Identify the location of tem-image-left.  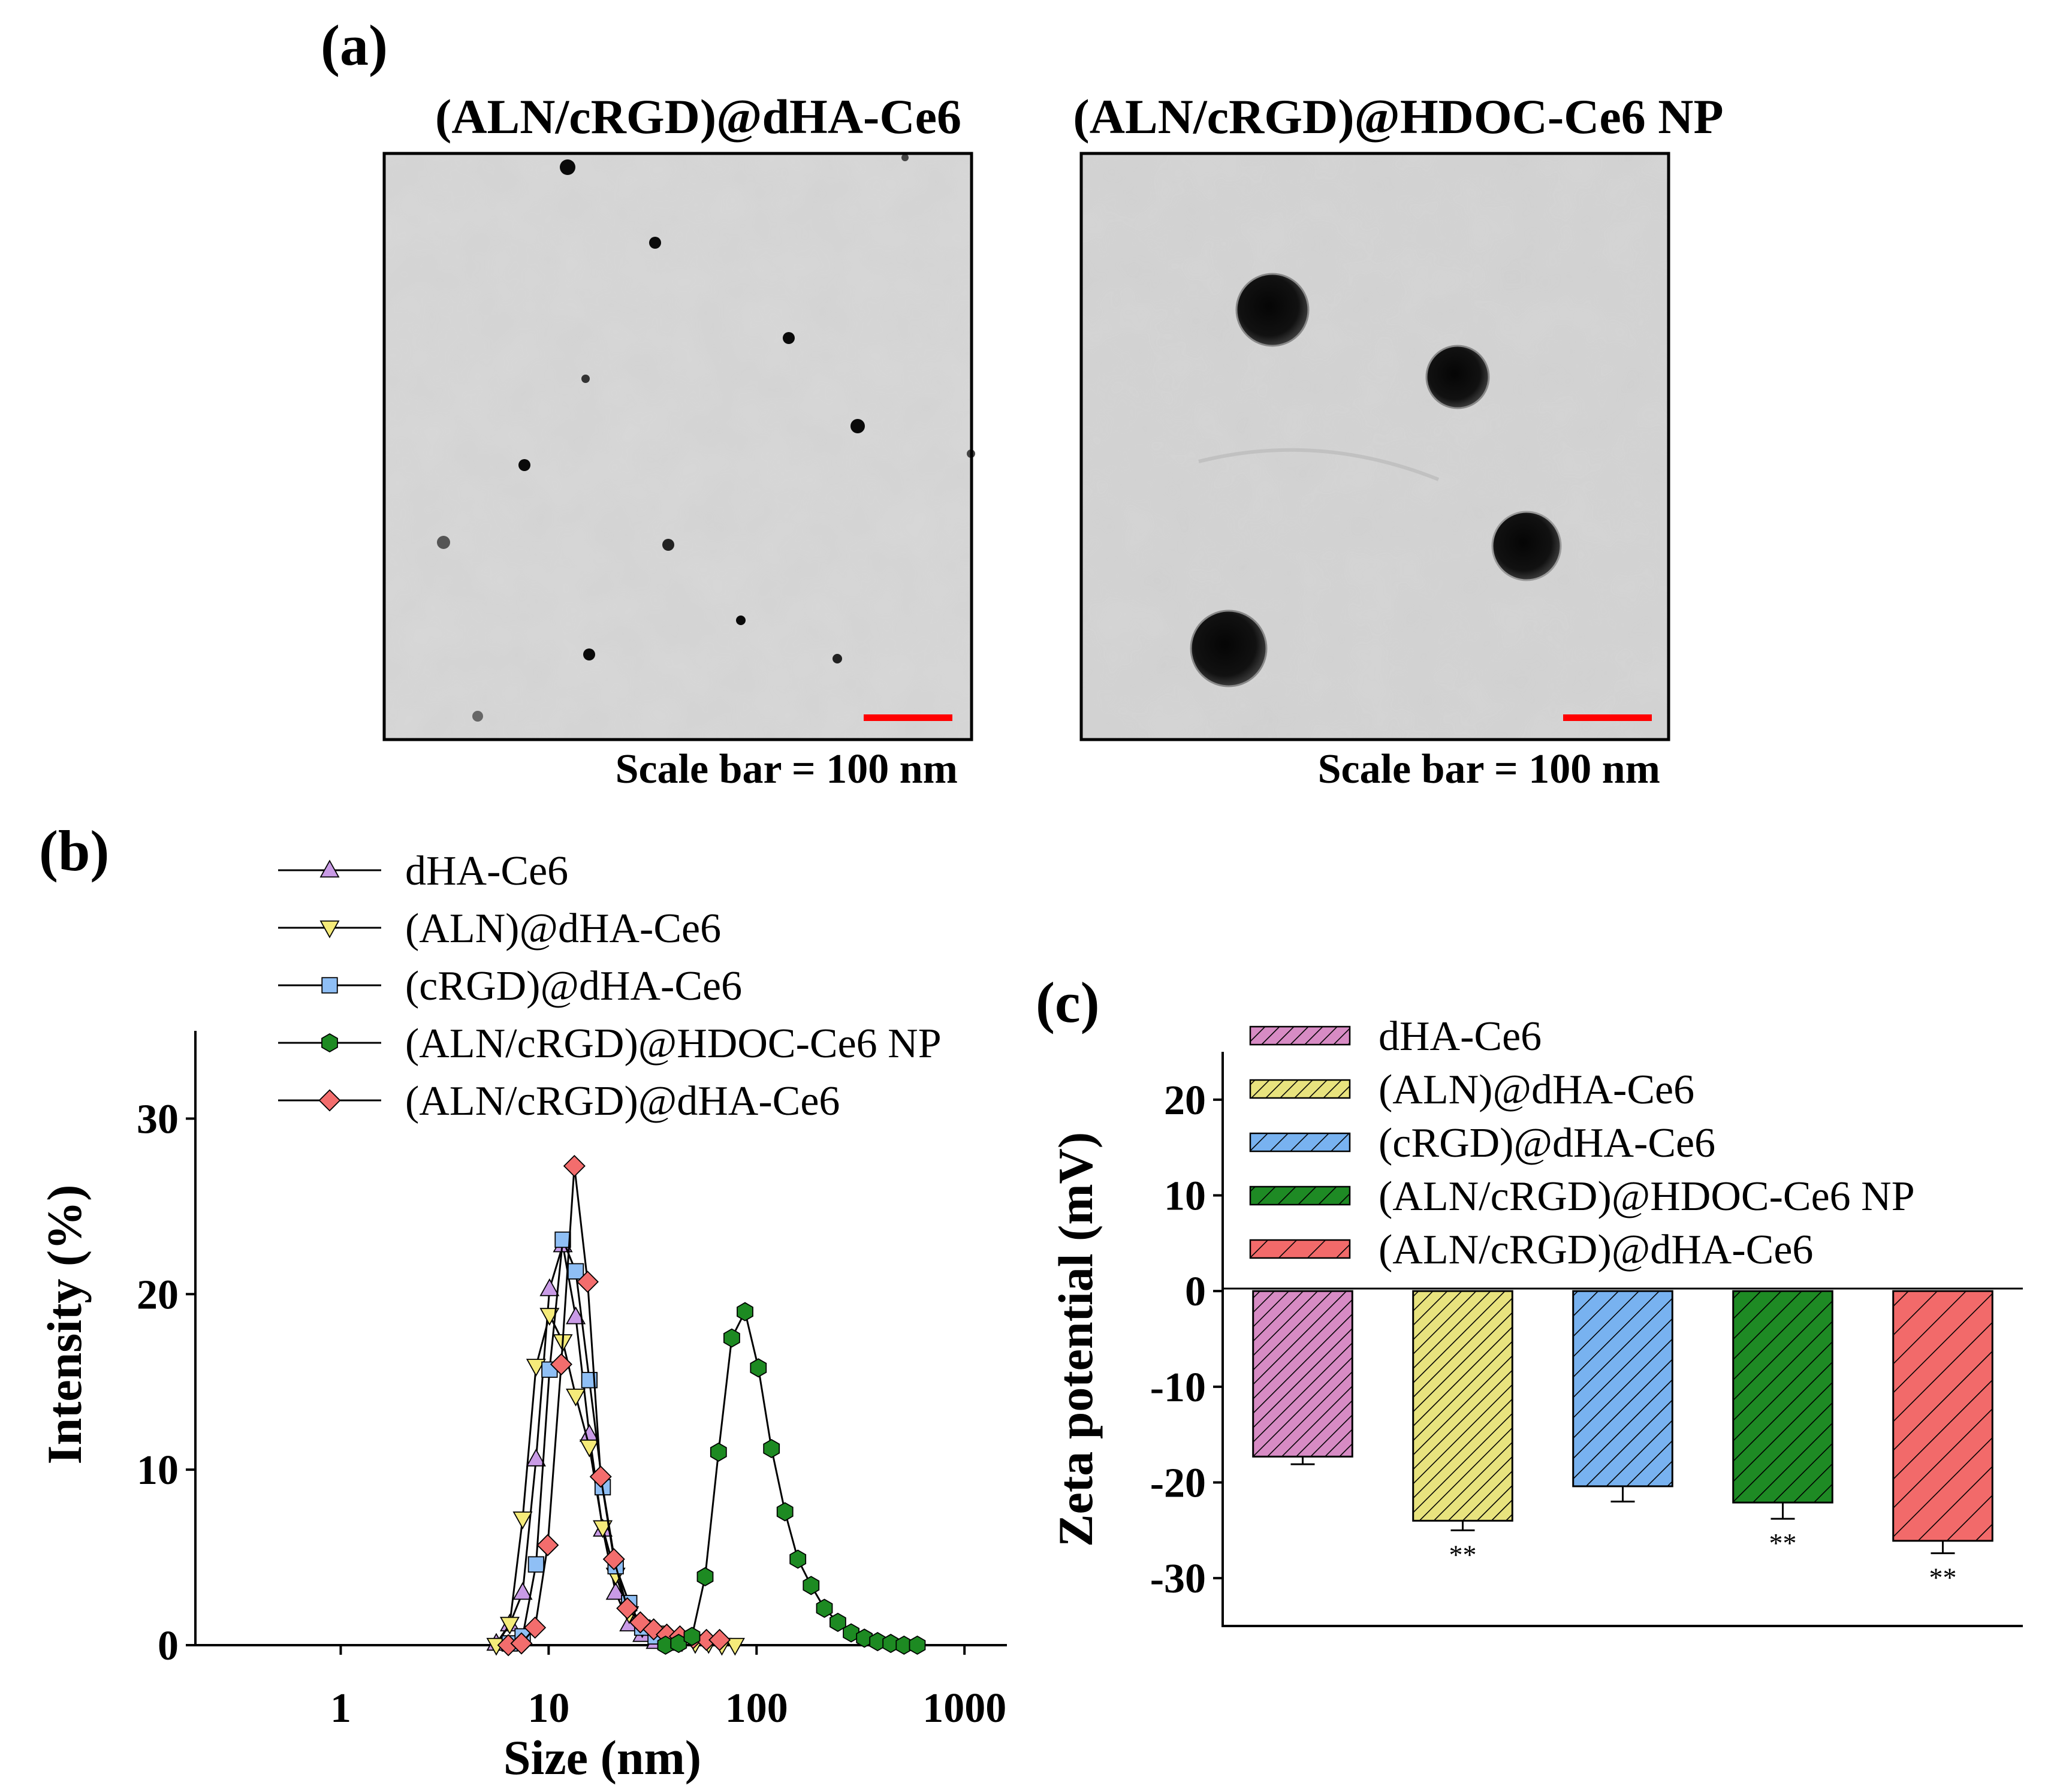
(678, 446).